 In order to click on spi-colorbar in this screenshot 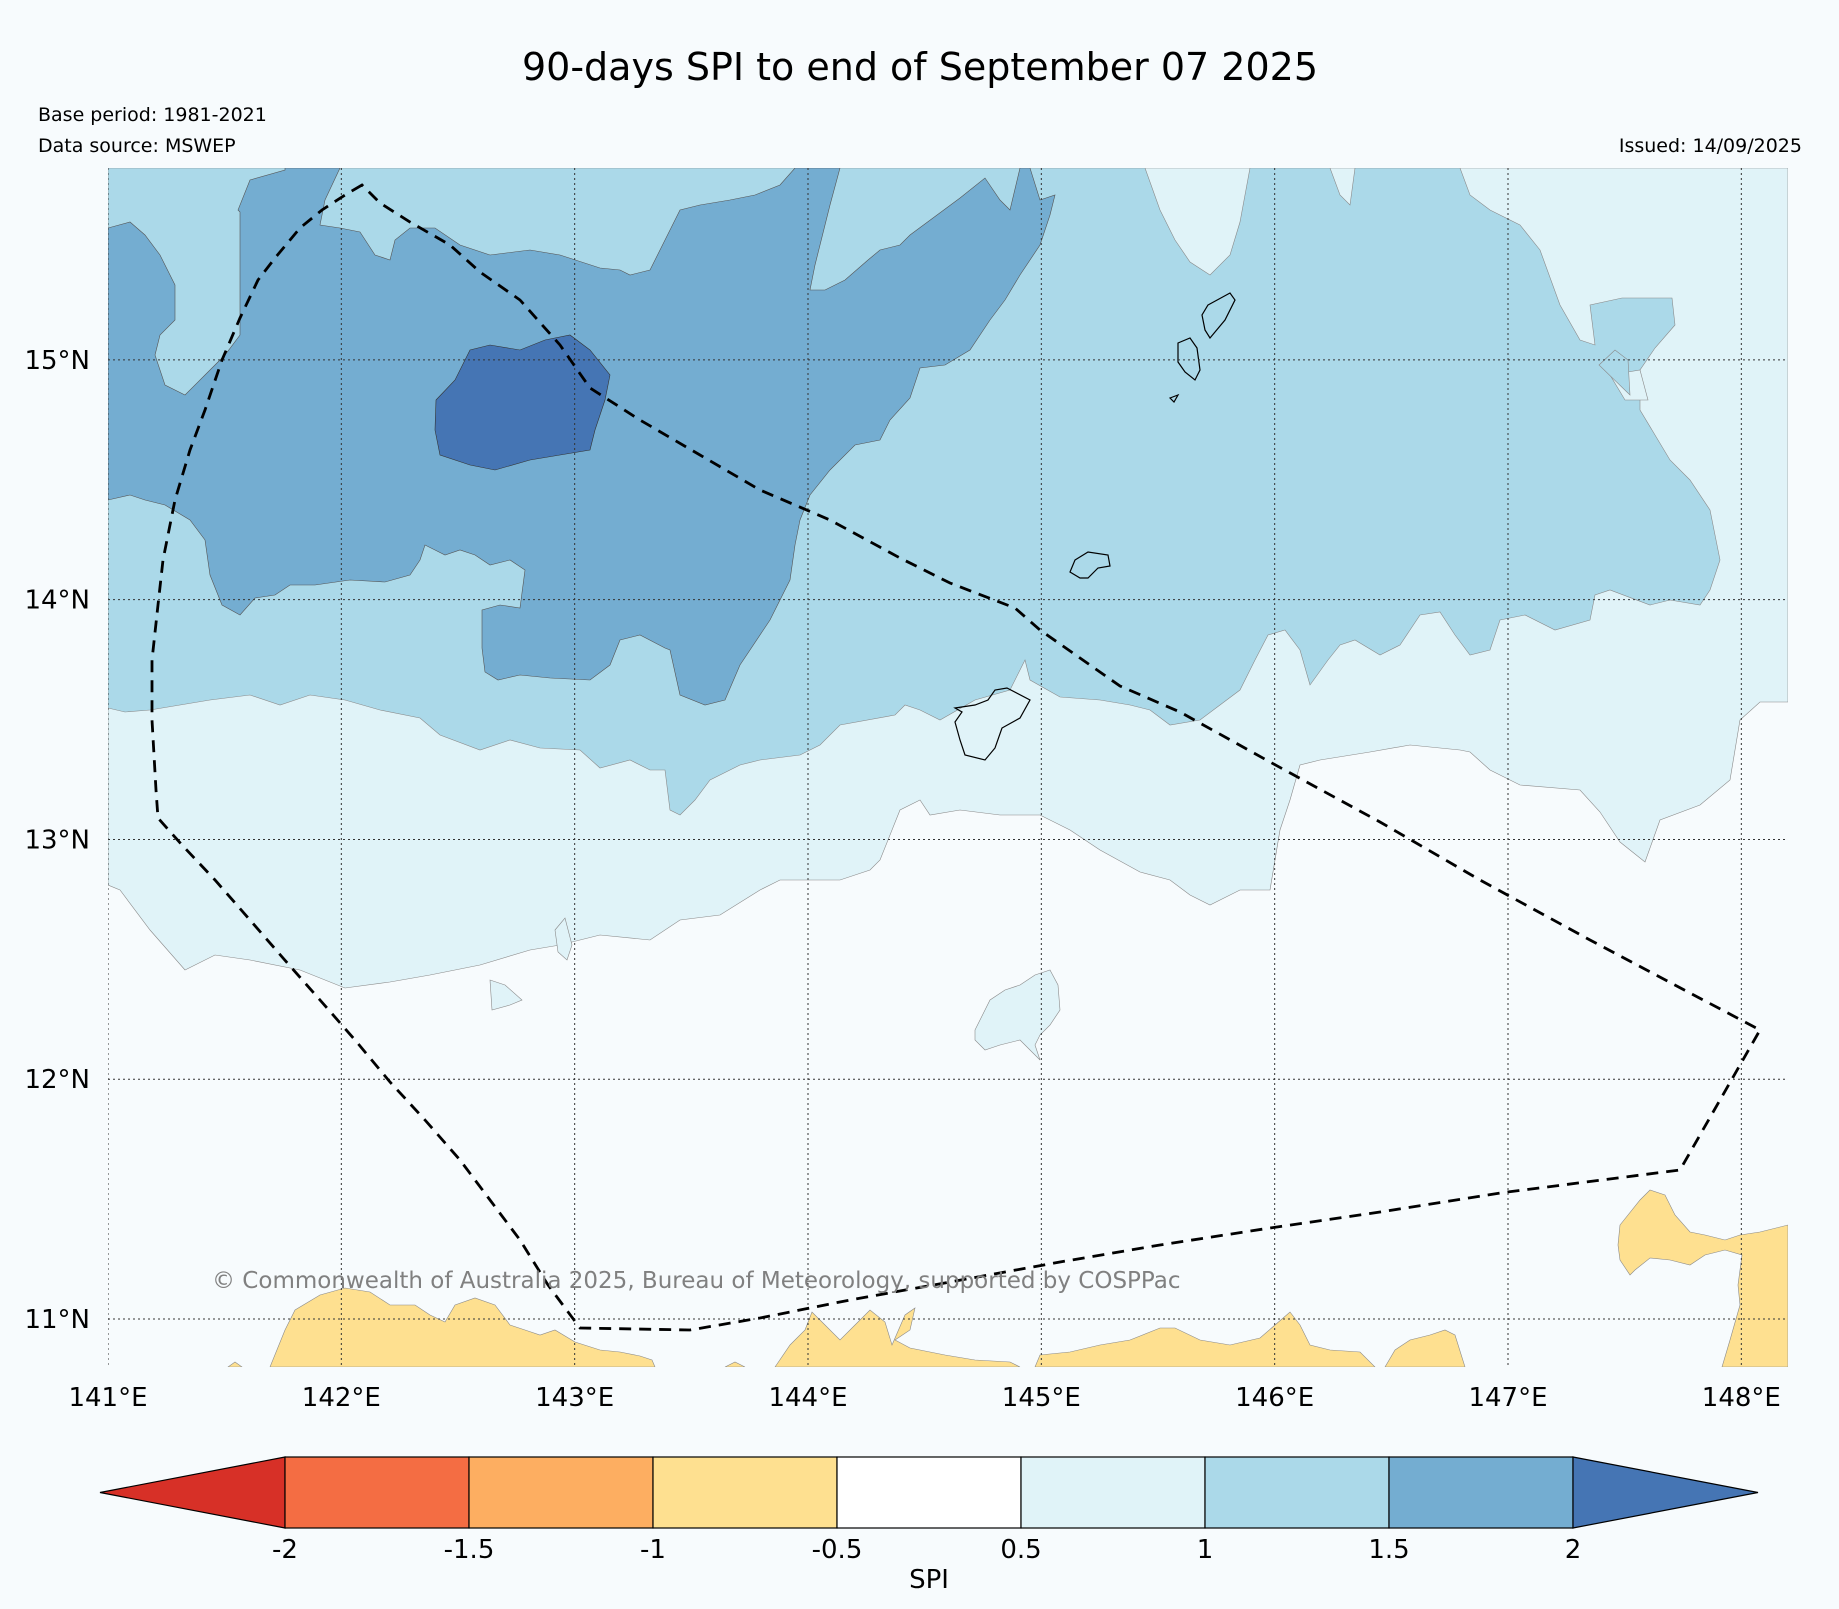, I will do `click(929, 1492)`.